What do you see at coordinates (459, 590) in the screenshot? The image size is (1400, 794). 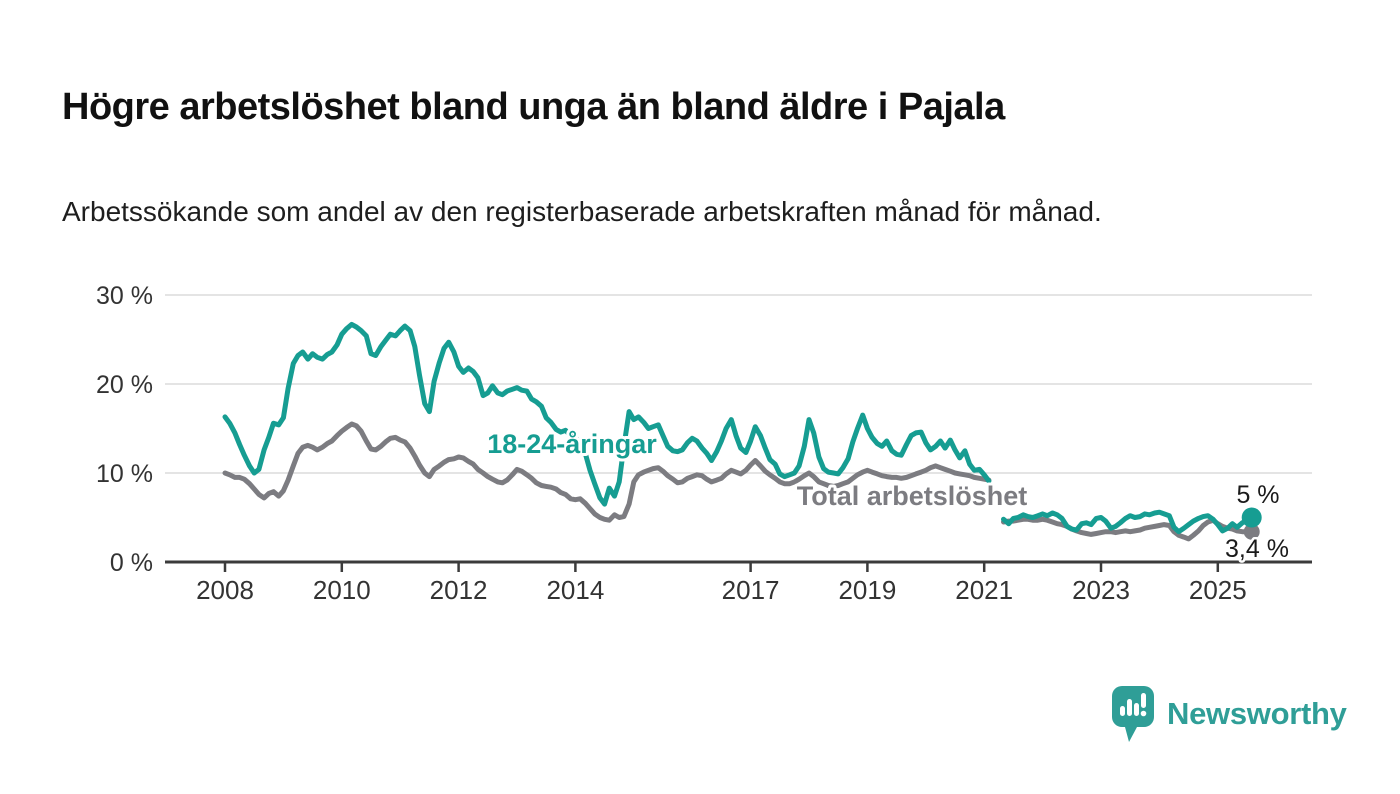 I see `x-tick-label: 2012` at bounding box center [459, 590].